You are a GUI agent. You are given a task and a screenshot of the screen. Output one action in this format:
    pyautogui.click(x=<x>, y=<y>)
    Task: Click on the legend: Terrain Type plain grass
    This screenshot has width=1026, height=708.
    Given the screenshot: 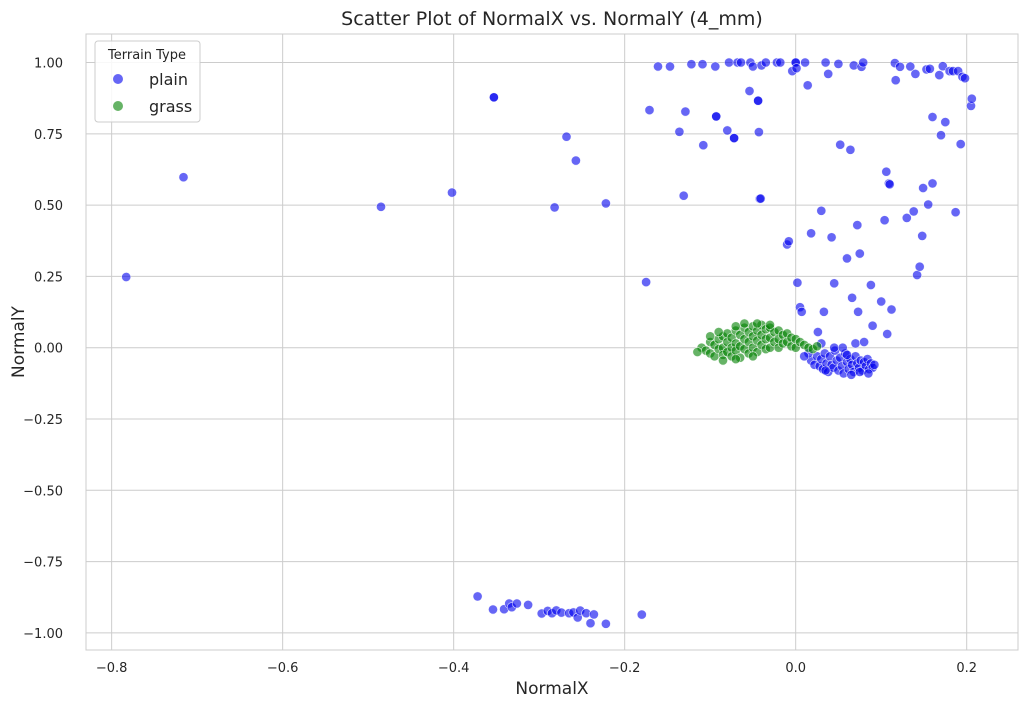 What is the action you would take?
    pyautogui.click(x=147, y=81)
    